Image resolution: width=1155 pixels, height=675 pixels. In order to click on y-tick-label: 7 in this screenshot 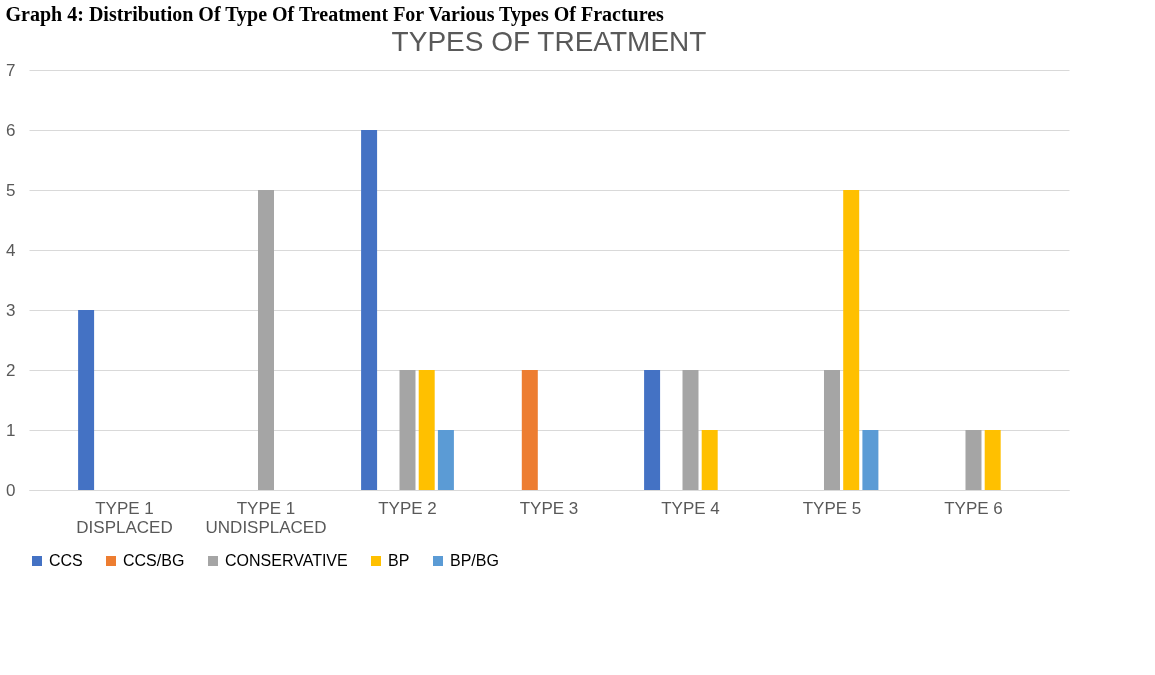, I will do `click(11, 70)`.